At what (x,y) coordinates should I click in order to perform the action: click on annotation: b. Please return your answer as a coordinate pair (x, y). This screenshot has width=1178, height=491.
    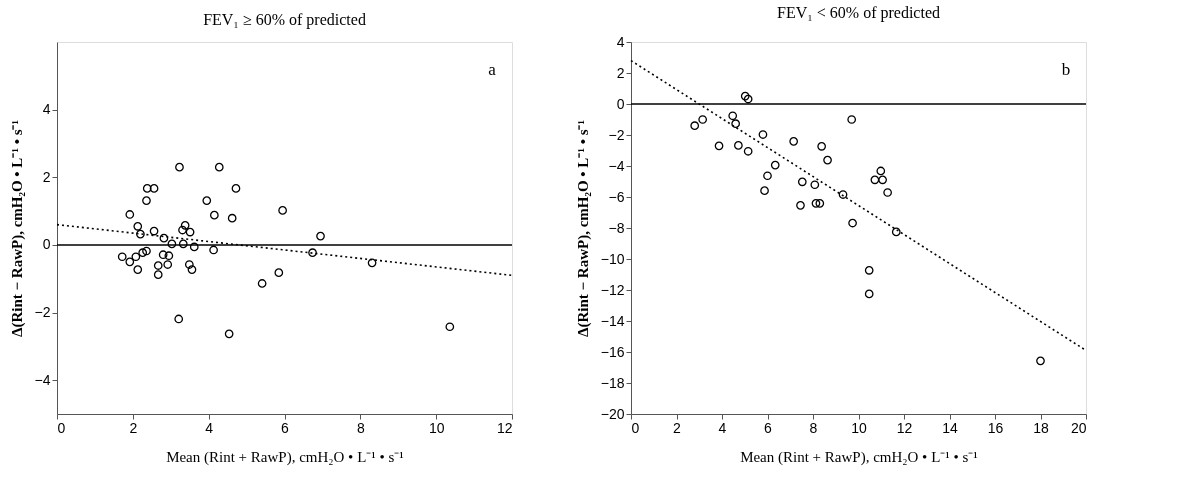
    Looking at the image, I should click on (1066, 69).